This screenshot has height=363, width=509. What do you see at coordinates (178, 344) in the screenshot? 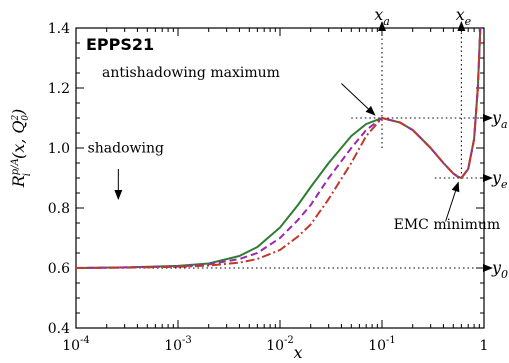
I see `x-tick-label: 10⁻³` at bounding box center [178, 344].